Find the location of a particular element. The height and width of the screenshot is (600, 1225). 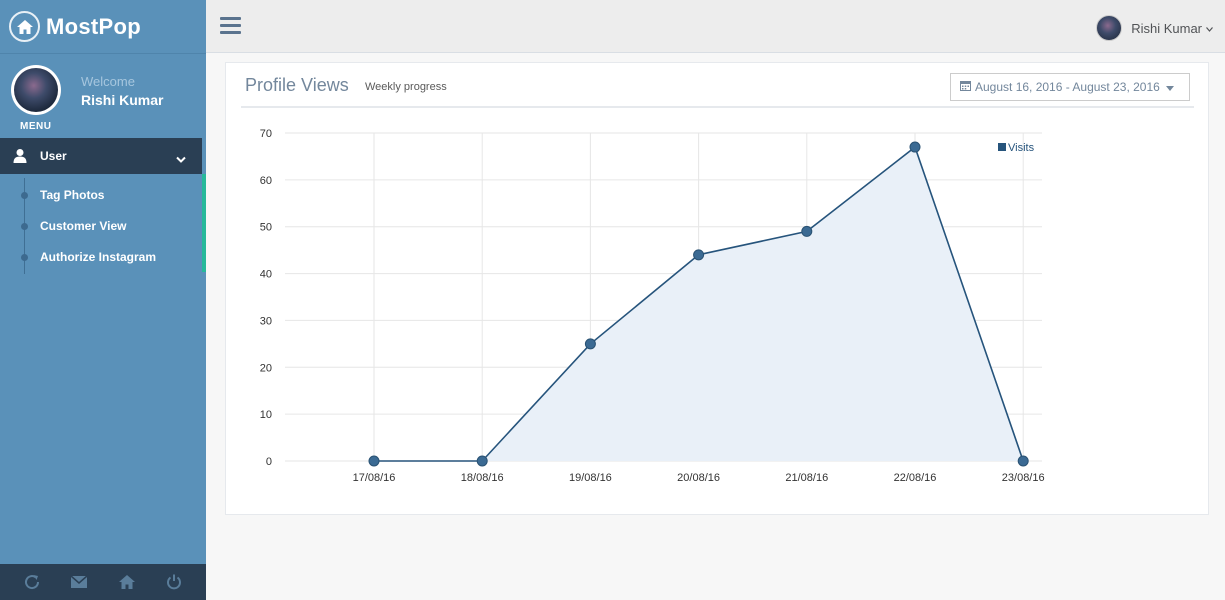

y-tick-label: 60 is located at coordinates (266, 181).